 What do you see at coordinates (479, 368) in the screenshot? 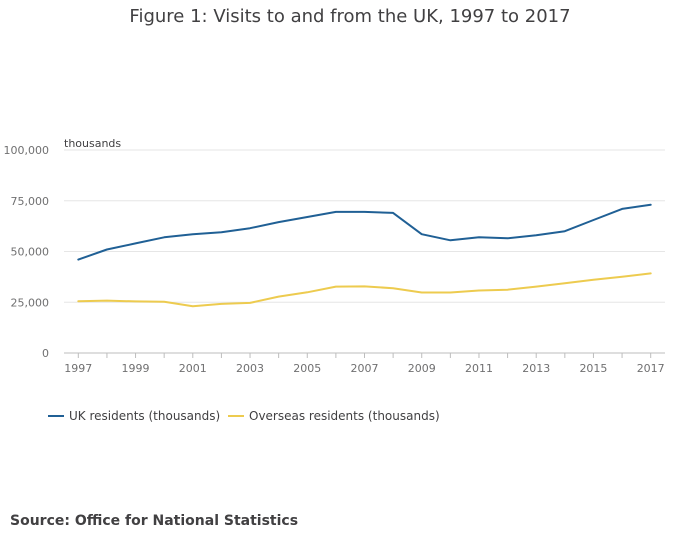
I see `x-tick-label: 2011` at bounding box center [479, 368].